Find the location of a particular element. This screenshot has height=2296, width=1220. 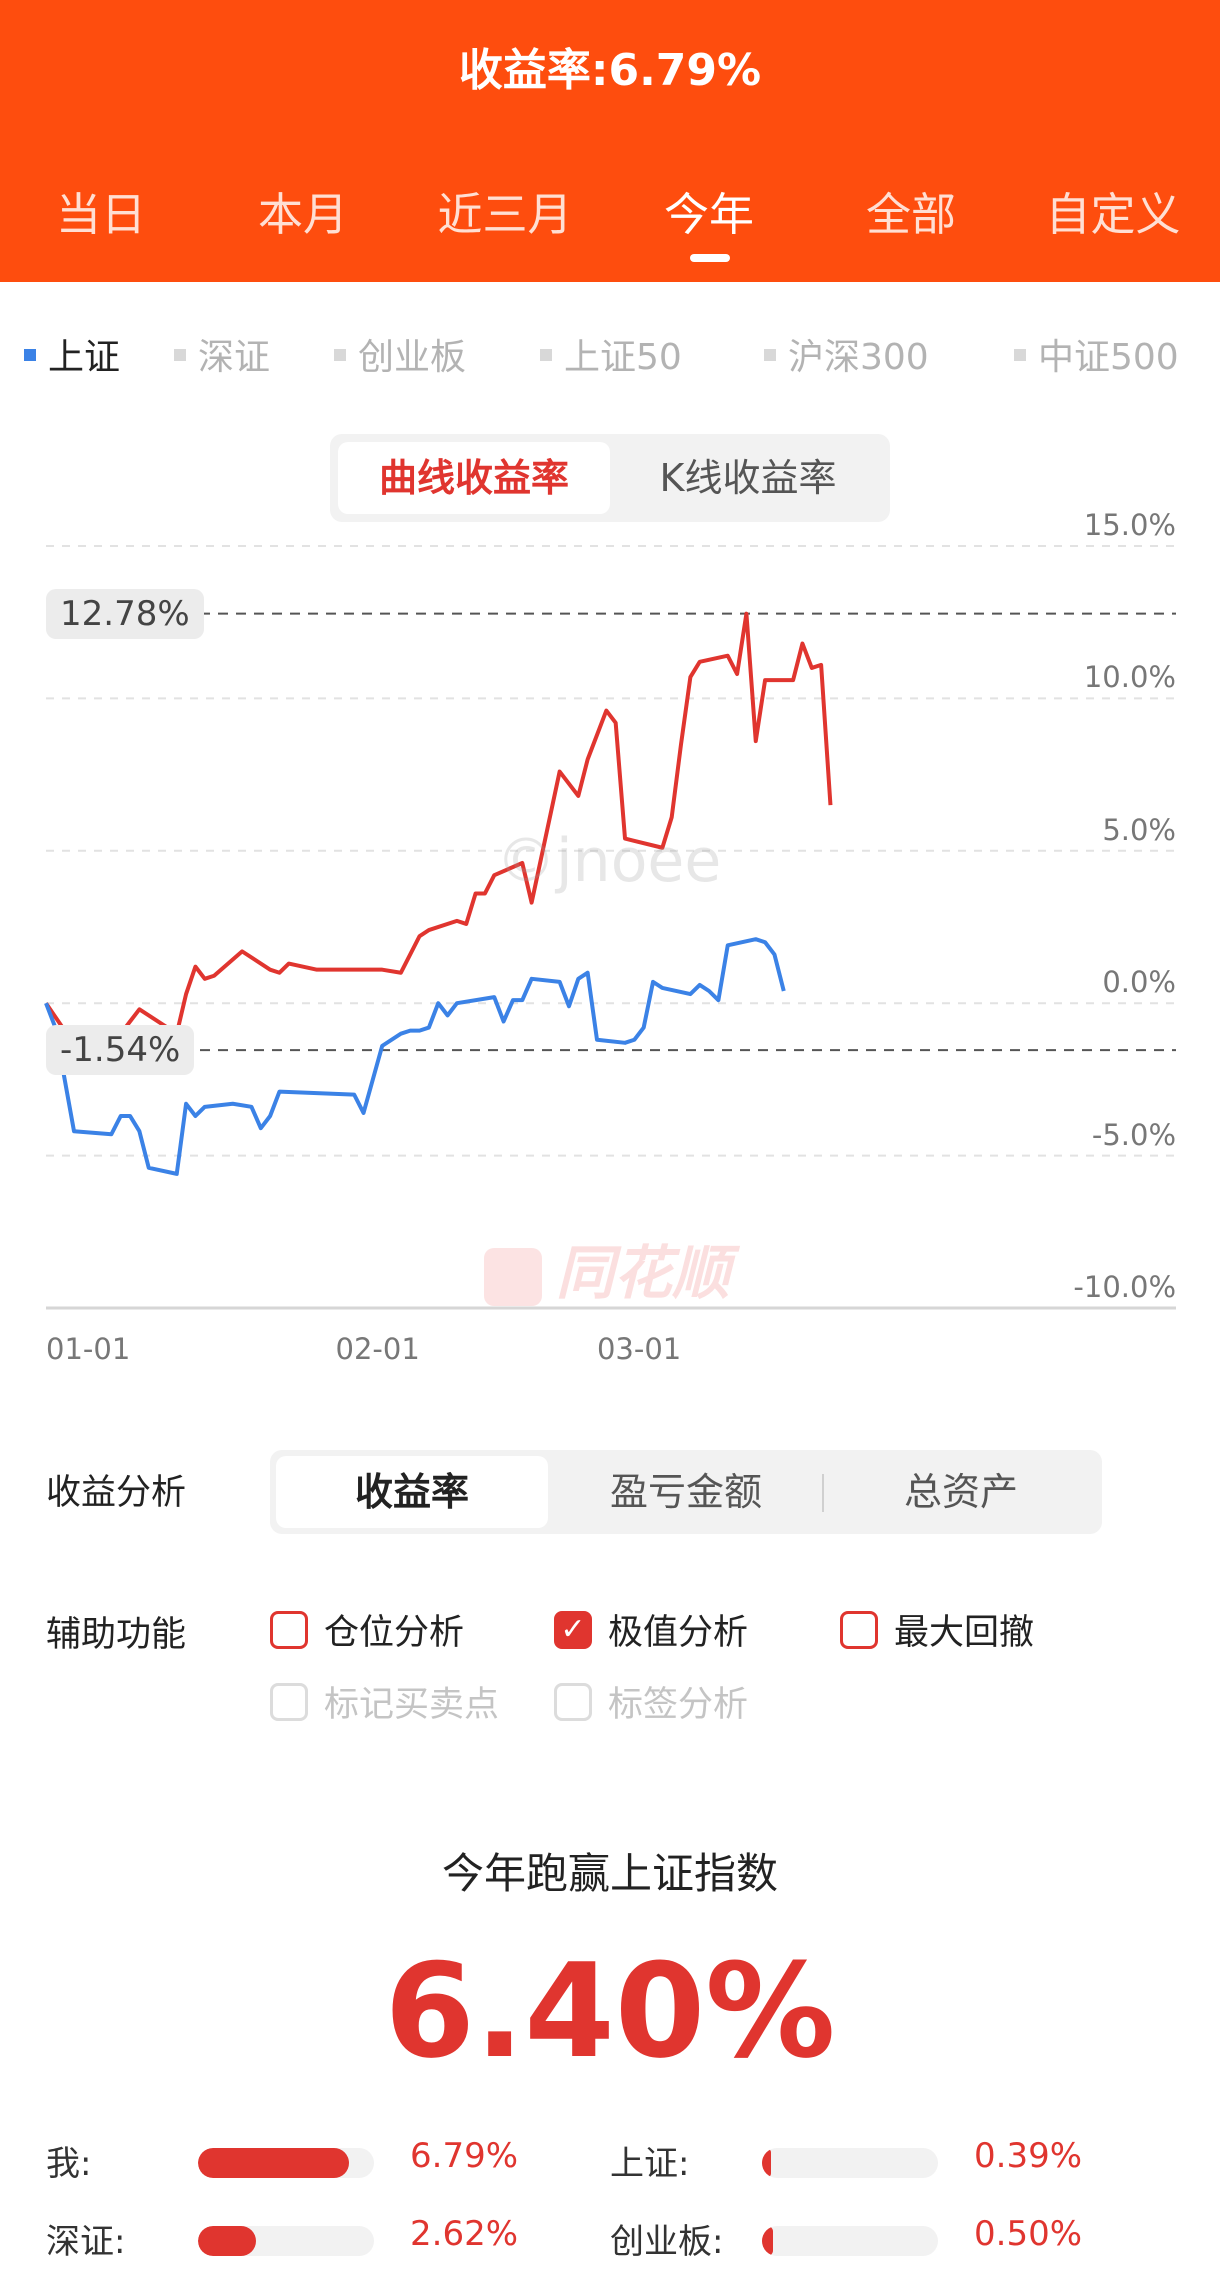

index-tab-label: 沪深300 is located at coordinates (858, 357).